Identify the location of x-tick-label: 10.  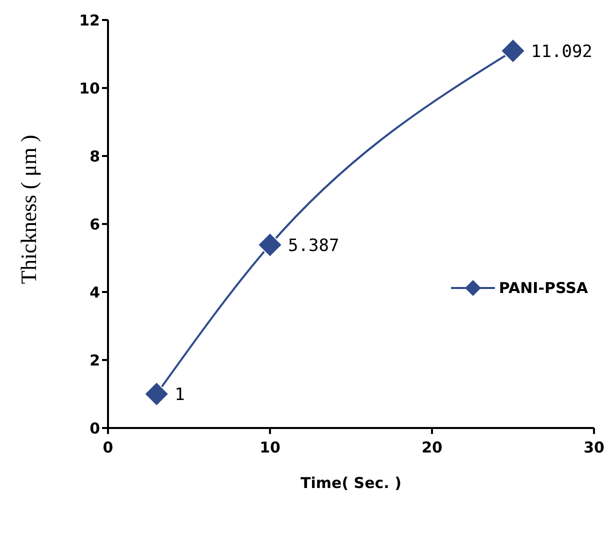
(270, 447).